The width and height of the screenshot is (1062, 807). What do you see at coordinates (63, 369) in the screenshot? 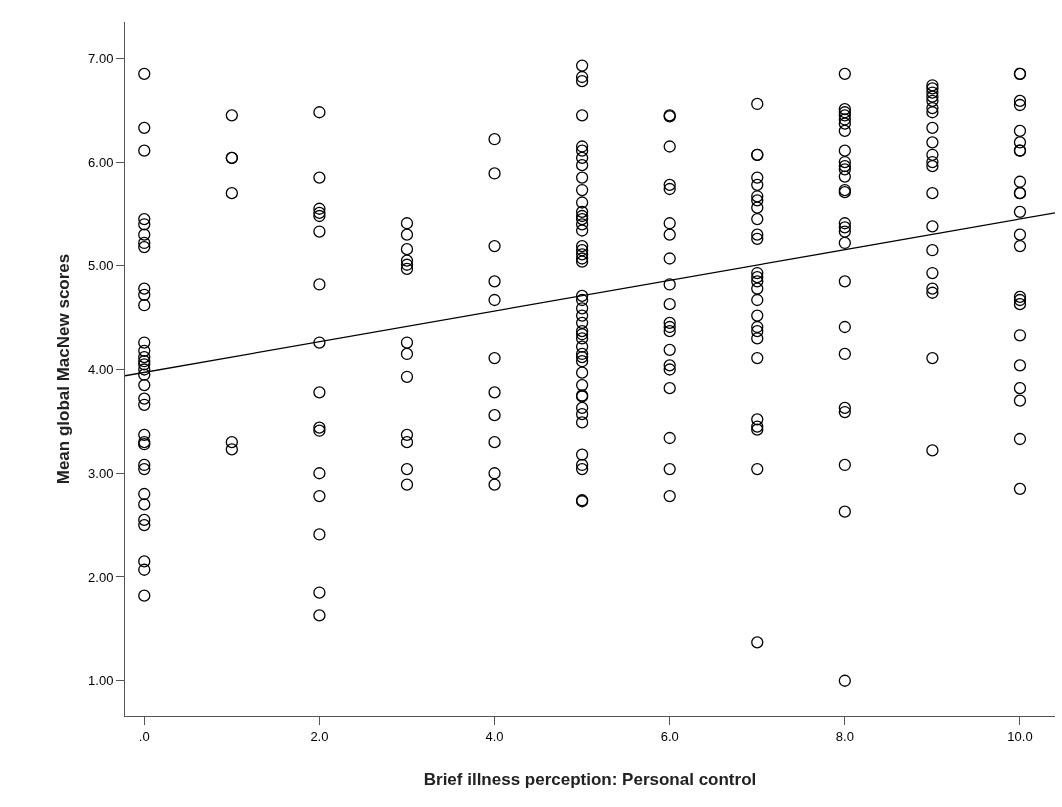
I see `y-axis-title: Mean global MacNew scores` at bounding box center [63, 369].